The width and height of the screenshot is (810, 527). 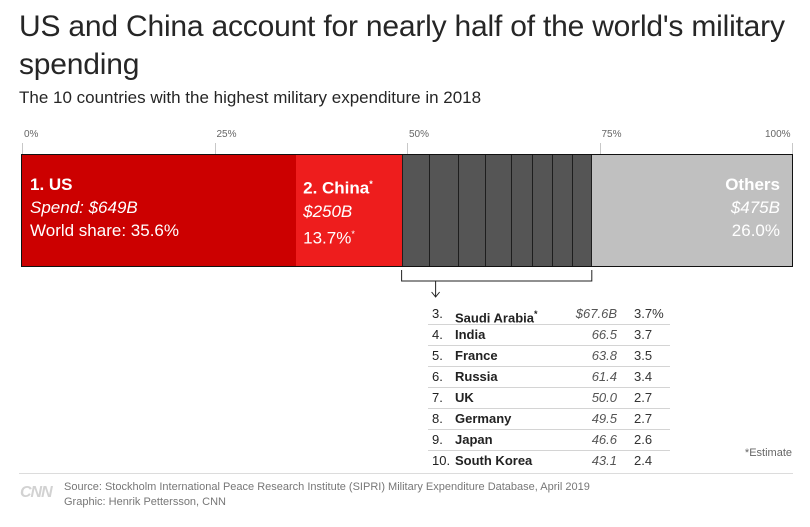 I want to click on row-spend: 66.5, so click(x=604, y=334).